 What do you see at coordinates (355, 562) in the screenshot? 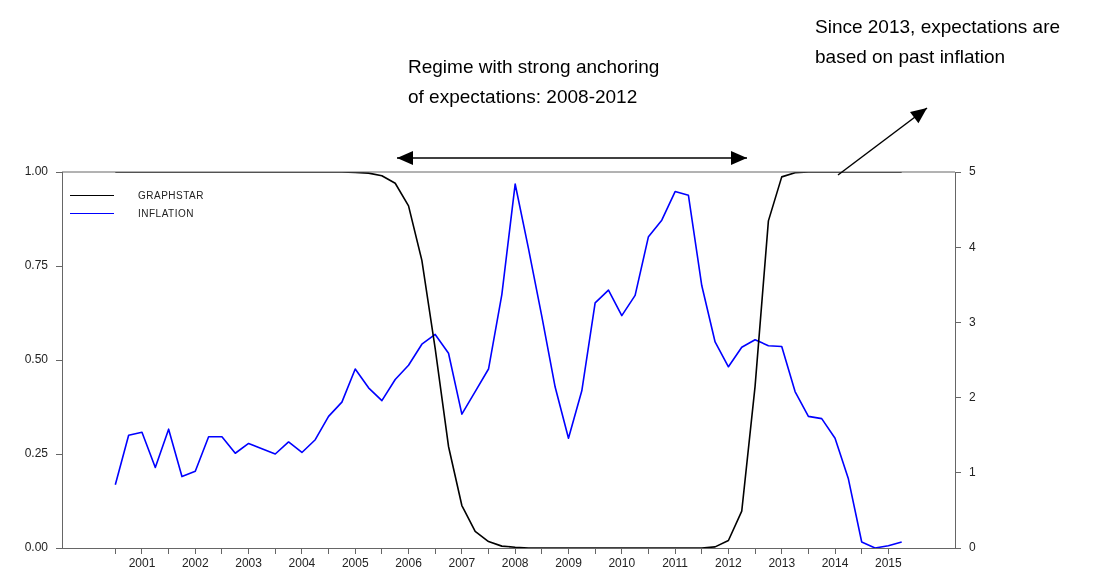
I see `x-tick-label: 2005` at bounding box center [355, 562].